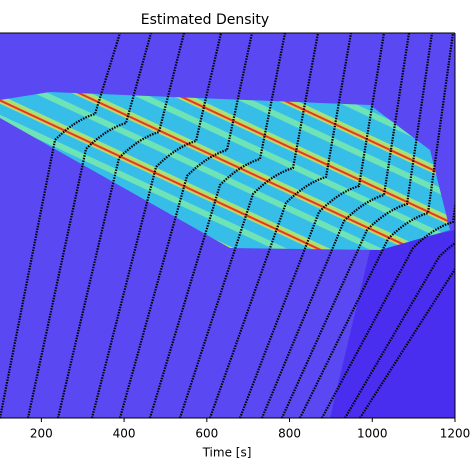 This screenshot has height=474, width=474. Describe the element at coordinates (124, 434) in the screenshot. I see `x-tick-label: 400` at that location.